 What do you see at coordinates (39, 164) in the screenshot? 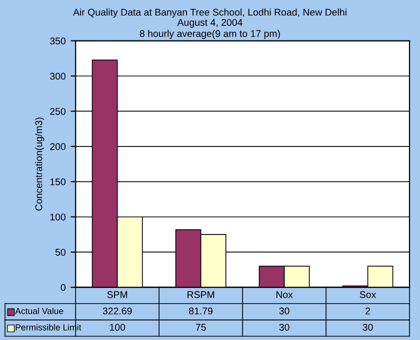
I see `y-axis-title: Concentration(ug/m3)` at bounding box center [39, 164].